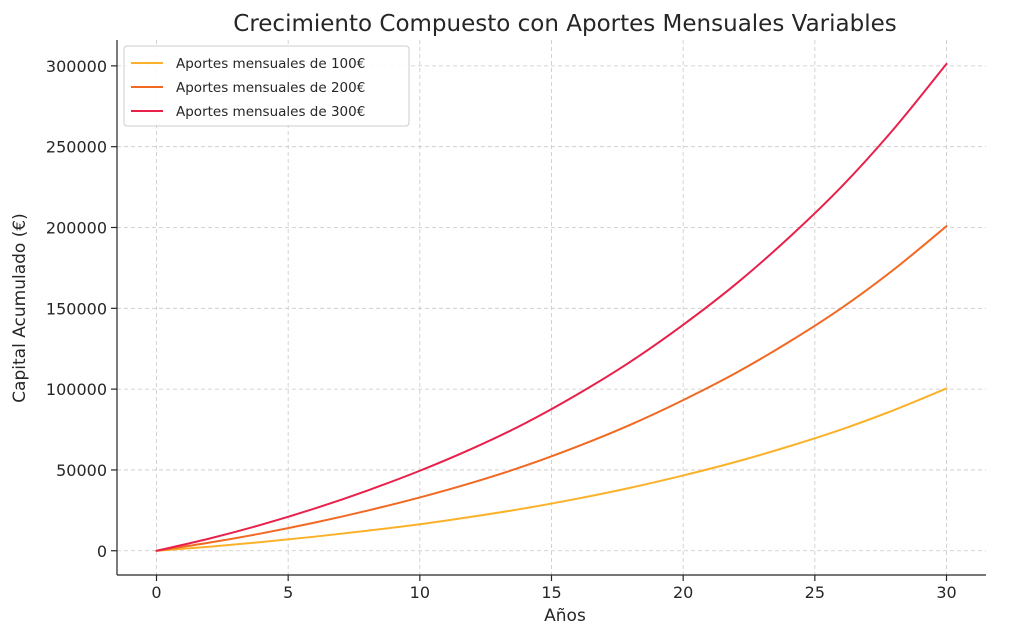 This screenshot has height=637, width=1024. I want to click on x-ticks: 0 5 10 15 20 25 30, so click(554, 588).